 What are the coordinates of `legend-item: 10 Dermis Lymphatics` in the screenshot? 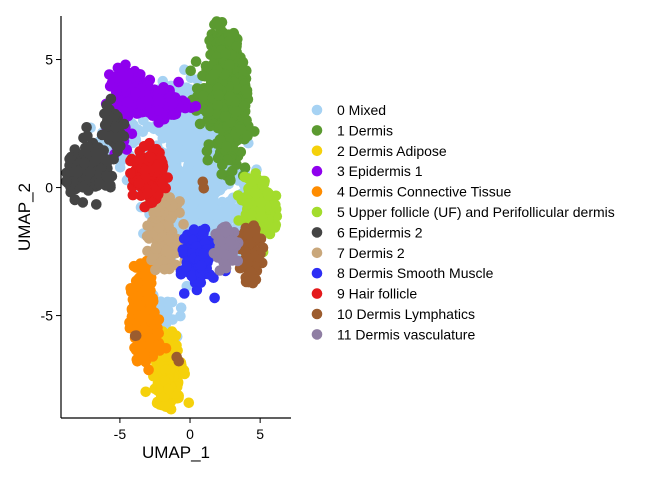 It's located at (393, 314).